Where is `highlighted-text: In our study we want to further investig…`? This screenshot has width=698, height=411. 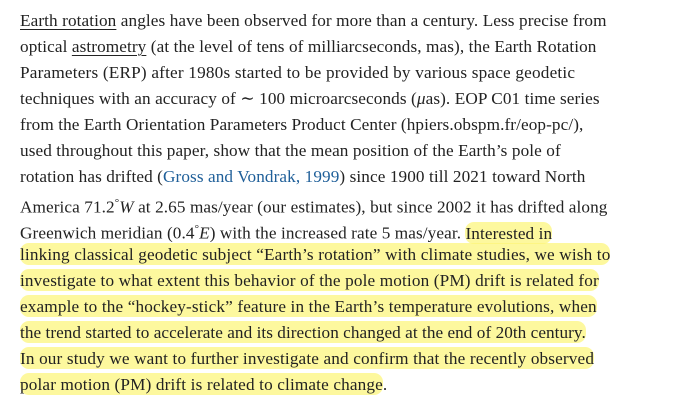
highlighted-text: In our study we want to further investig… is located at coordinates (307, 358).